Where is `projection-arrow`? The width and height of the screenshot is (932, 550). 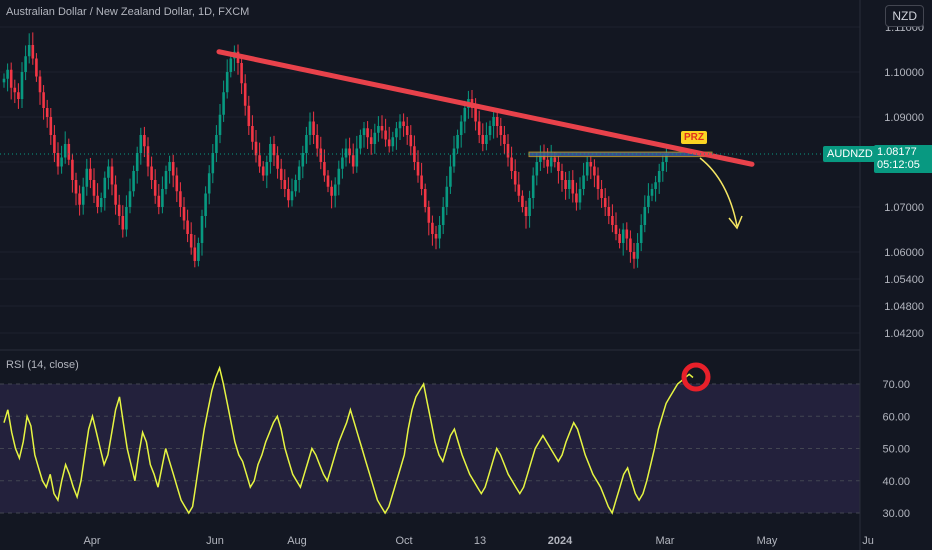
projection-arrow is located at coordinates (718, 192).